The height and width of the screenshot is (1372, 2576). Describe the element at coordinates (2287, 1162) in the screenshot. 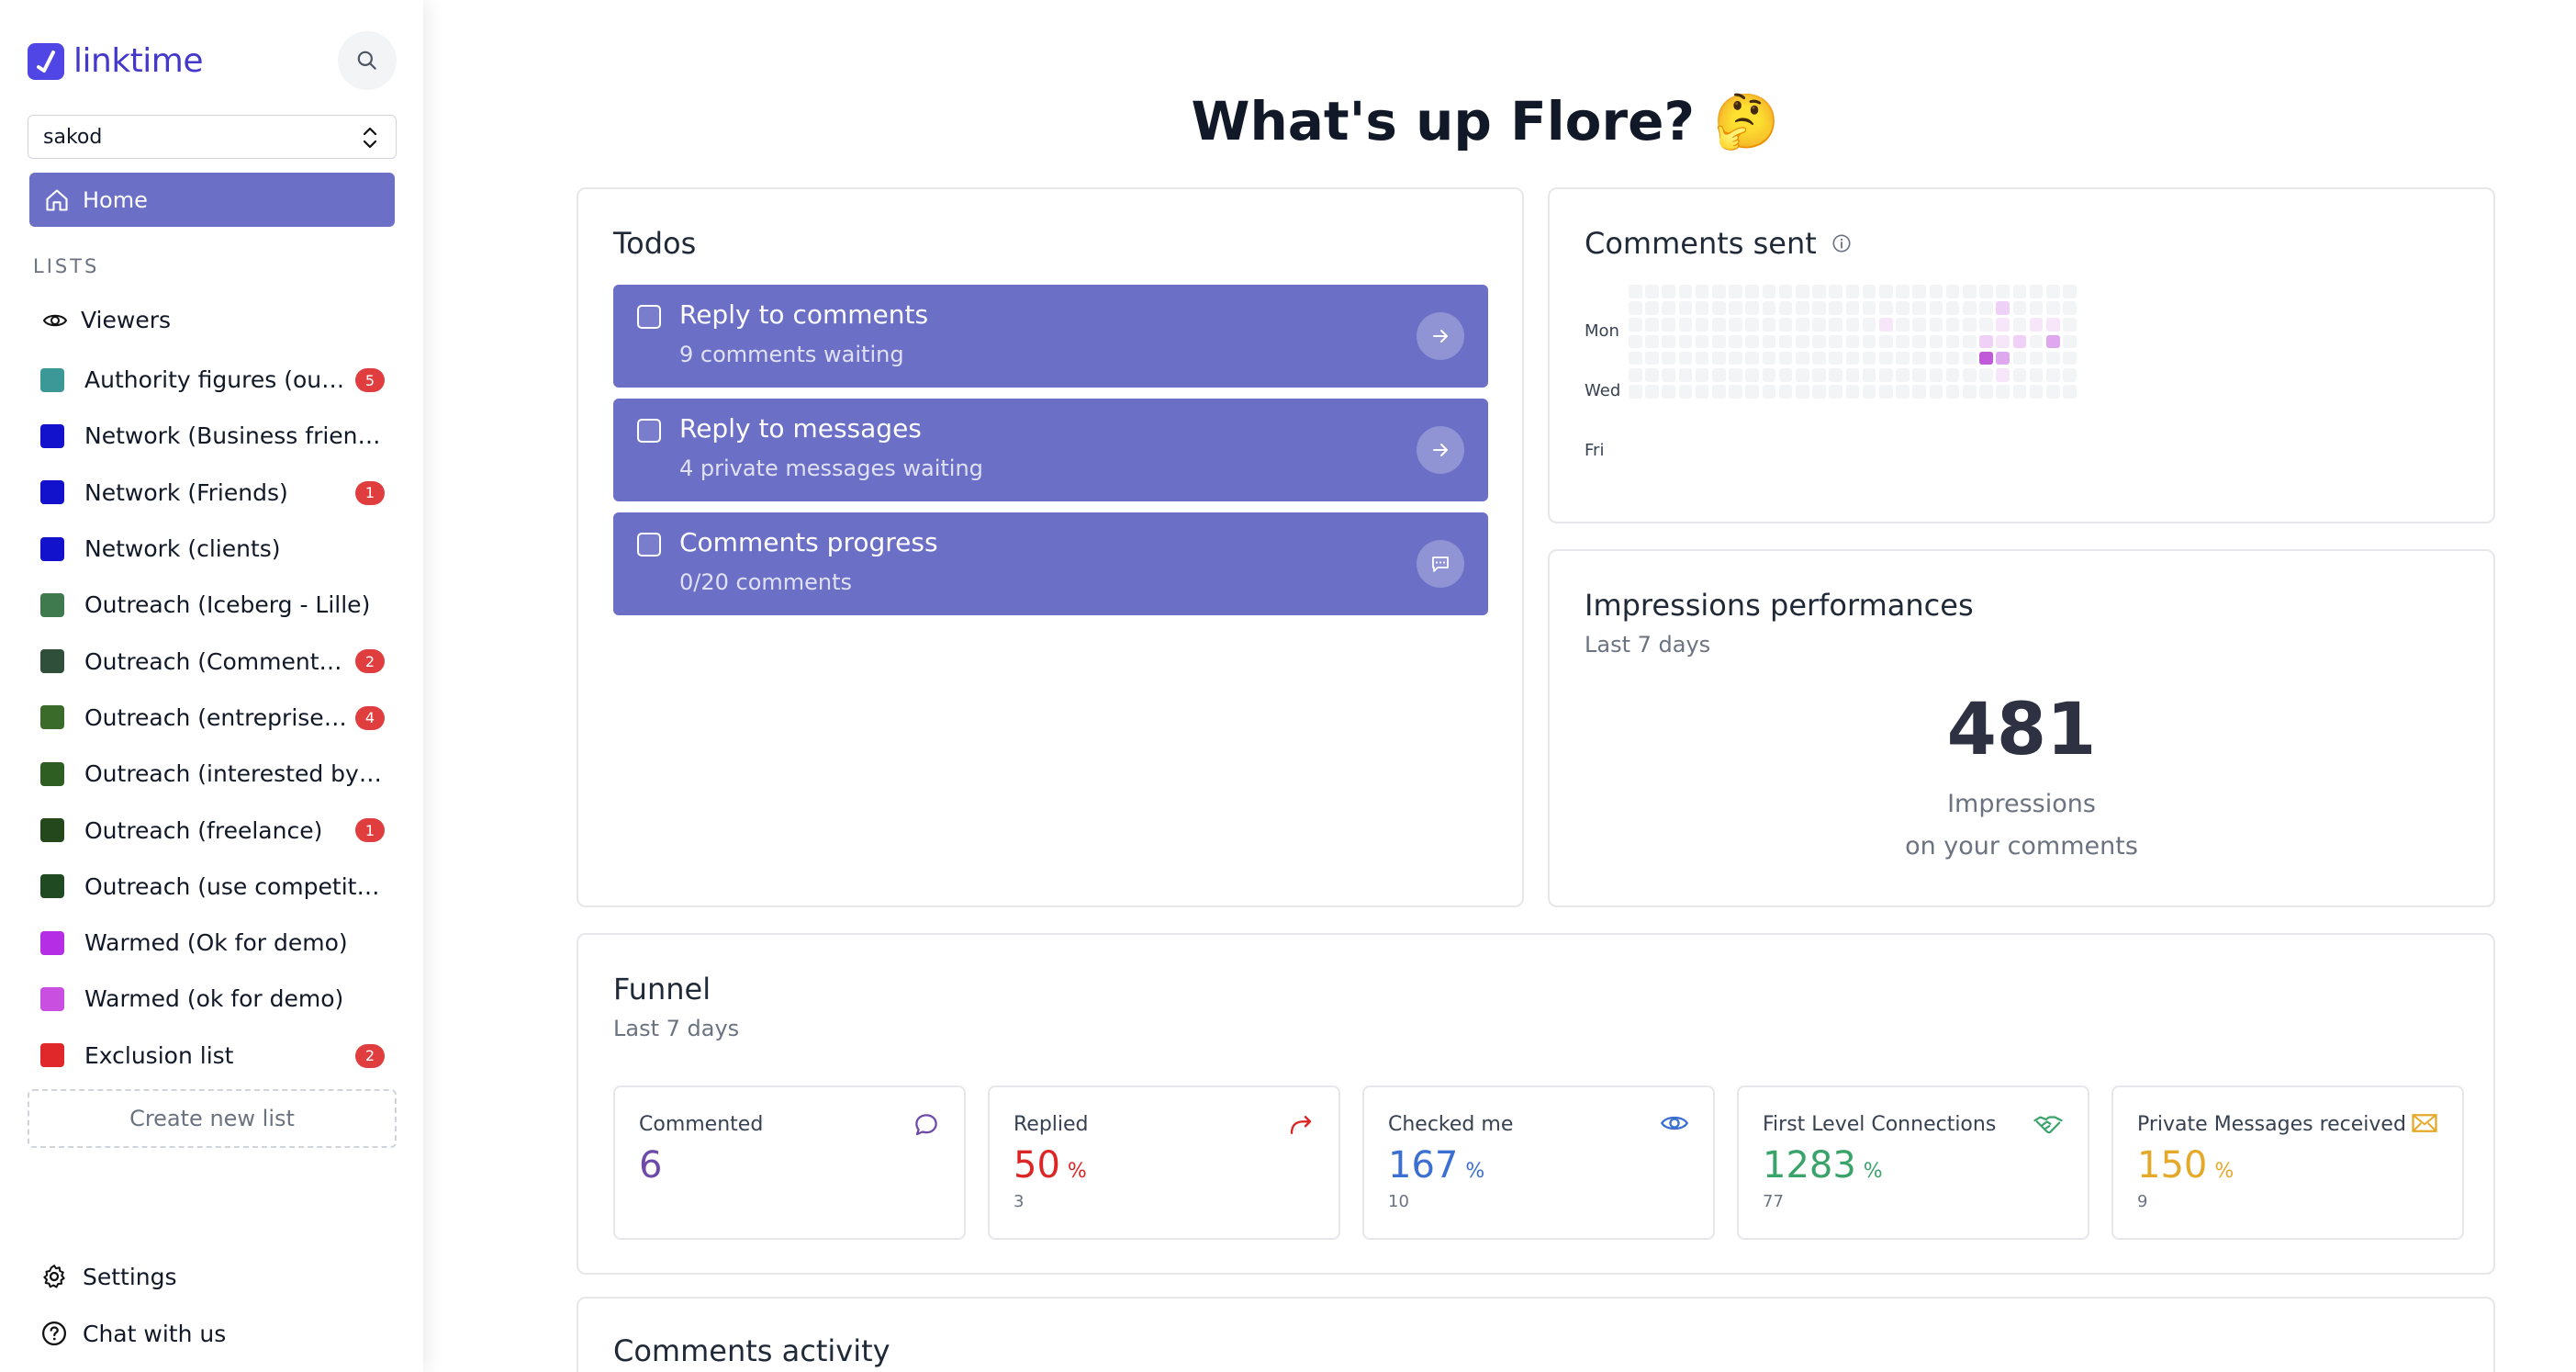

I see `funnel-stat-private-messages: Private Messages received 150% 9` at that location.